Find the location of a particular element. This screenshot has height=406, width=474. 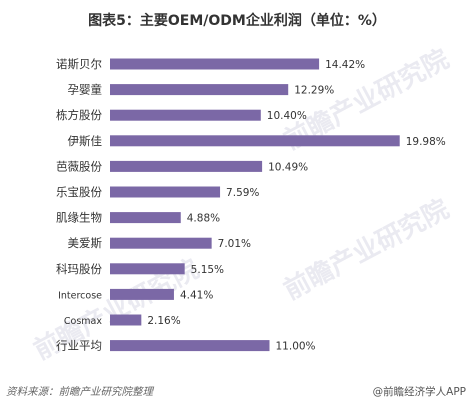

category-label: 孕婴童 is located at coordinates (85, 90).